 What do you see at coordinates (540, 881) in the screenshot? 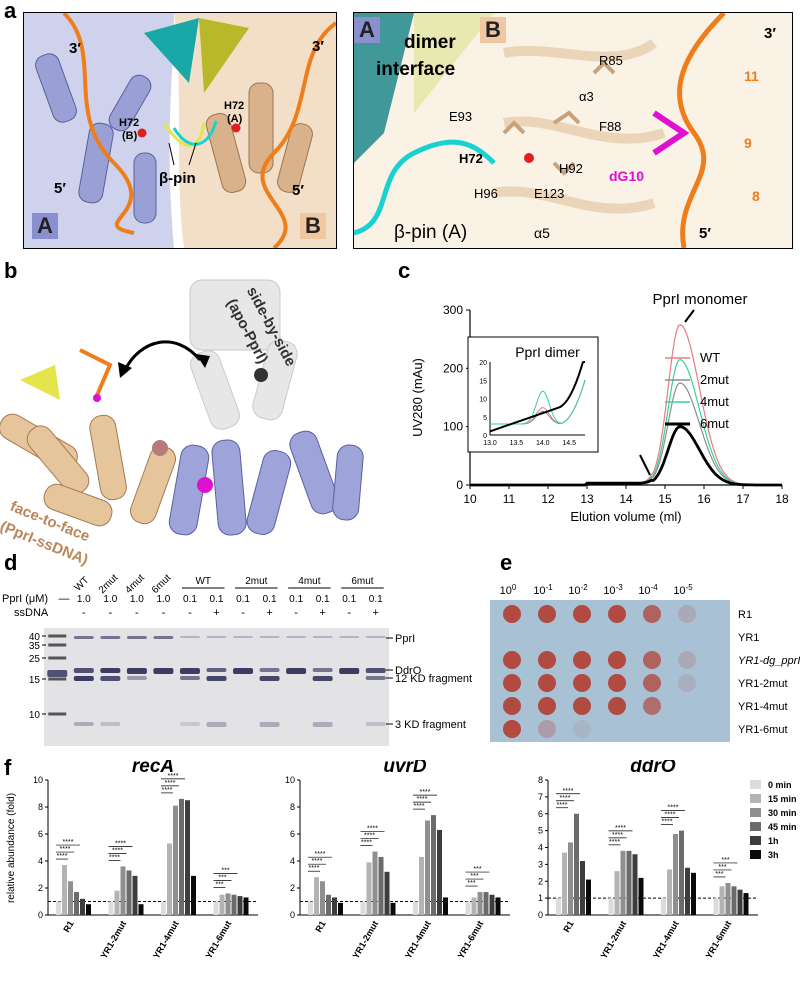
I see `f-y-tick-label: 2` at bounding box center [540, 881].